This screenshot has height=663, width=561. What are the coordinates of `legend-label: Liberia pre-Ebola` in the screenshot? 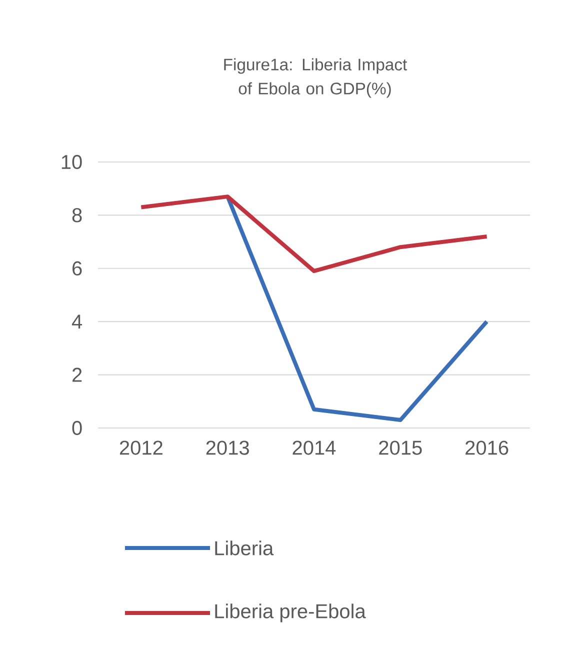 It's located at (290, 613).